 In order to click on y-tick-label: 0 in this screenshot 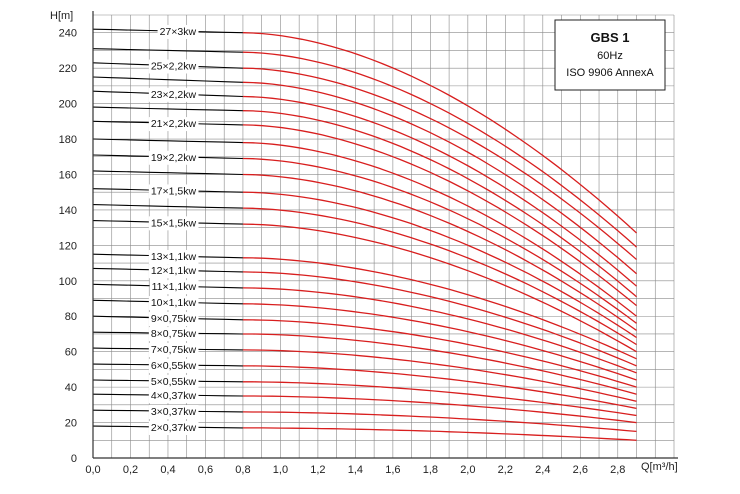, I will do `click(74, 459)`.